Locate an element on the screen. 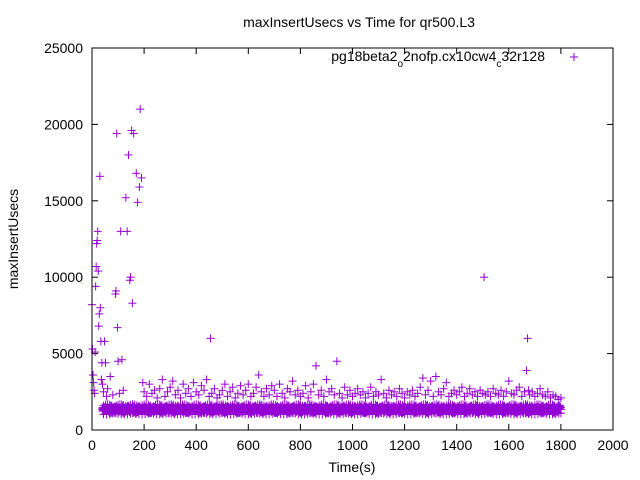 The width and height of the screenshot is (640, 480). x-tick-label: 1200 is located at coordinates (404, 445).